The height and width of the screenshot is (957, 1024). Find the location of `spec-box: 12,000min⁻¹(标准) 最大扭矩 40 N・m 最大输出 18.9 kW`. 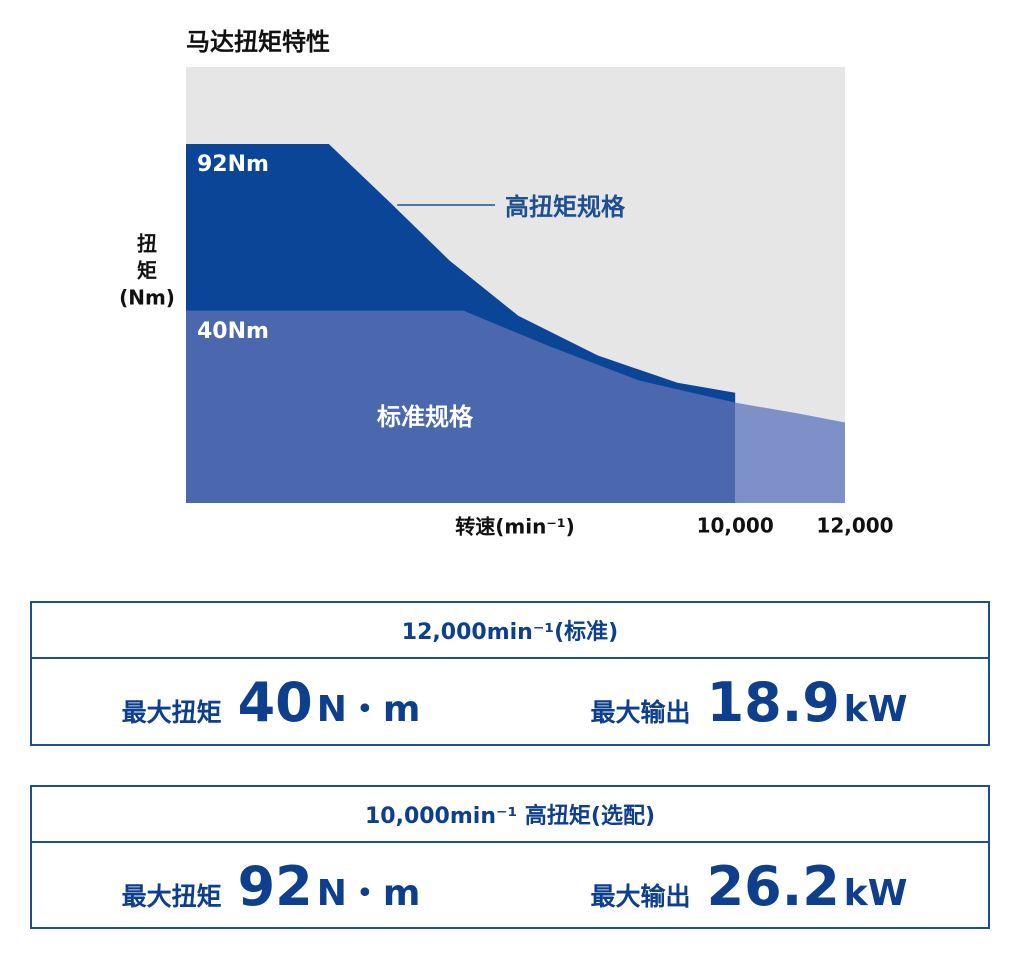

spec-box: 12,000min⁻¹(标准) 最大扭矩 40 N・m 最大输出 18.9 kW is located at coordinates (510, 673).